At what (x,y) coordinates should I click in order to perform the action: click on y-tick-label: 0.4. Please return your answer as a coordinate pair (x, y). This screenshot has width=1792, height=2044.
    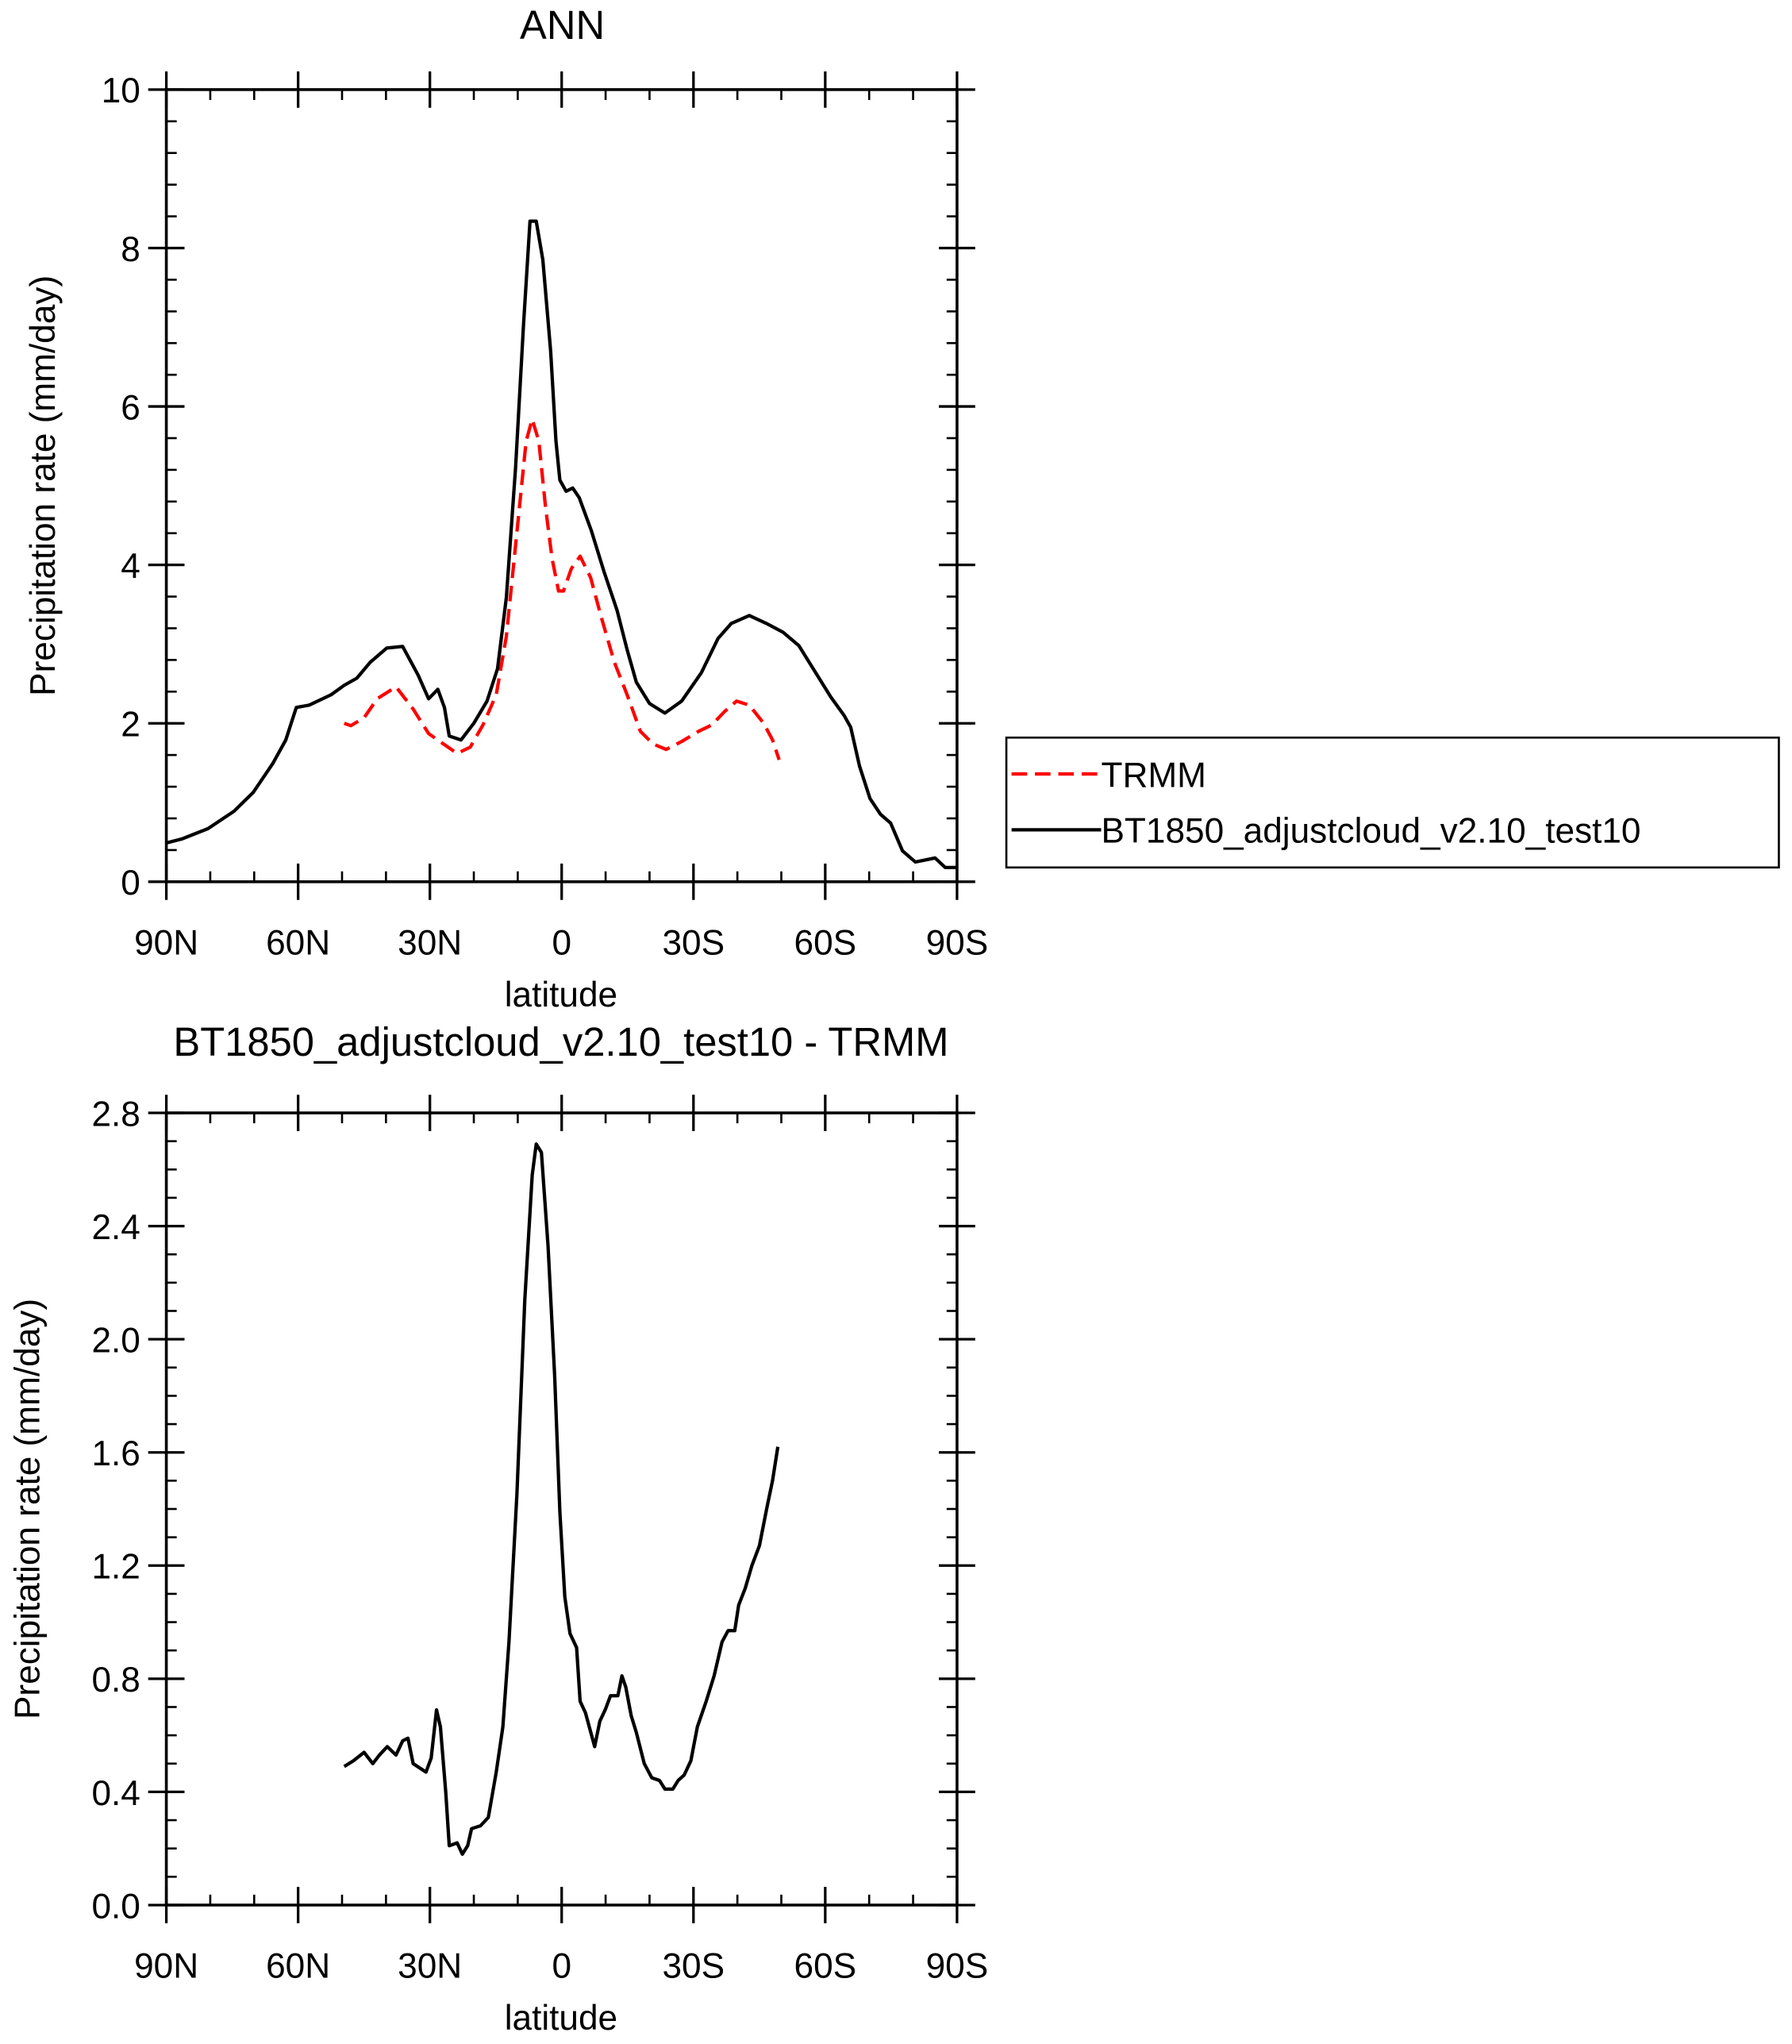
    Looking at the image, I should click on (115, 1793).